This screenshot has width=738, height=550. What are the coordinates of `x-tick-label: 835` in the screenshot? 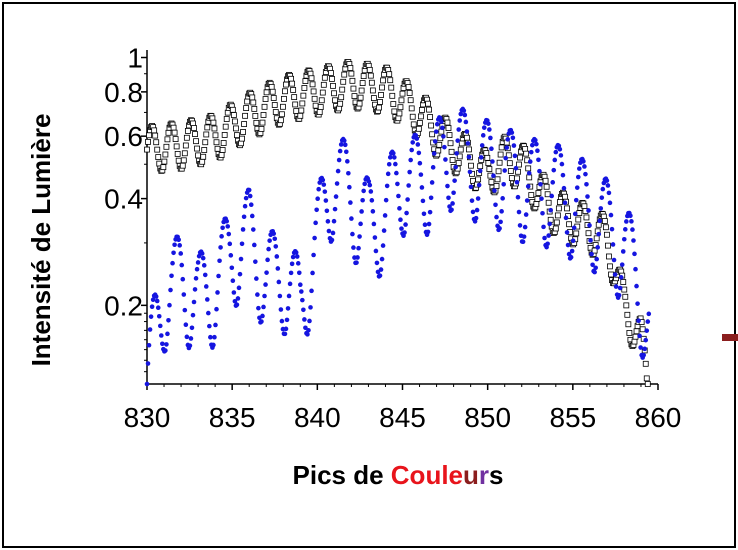 It's located at (232, 417).